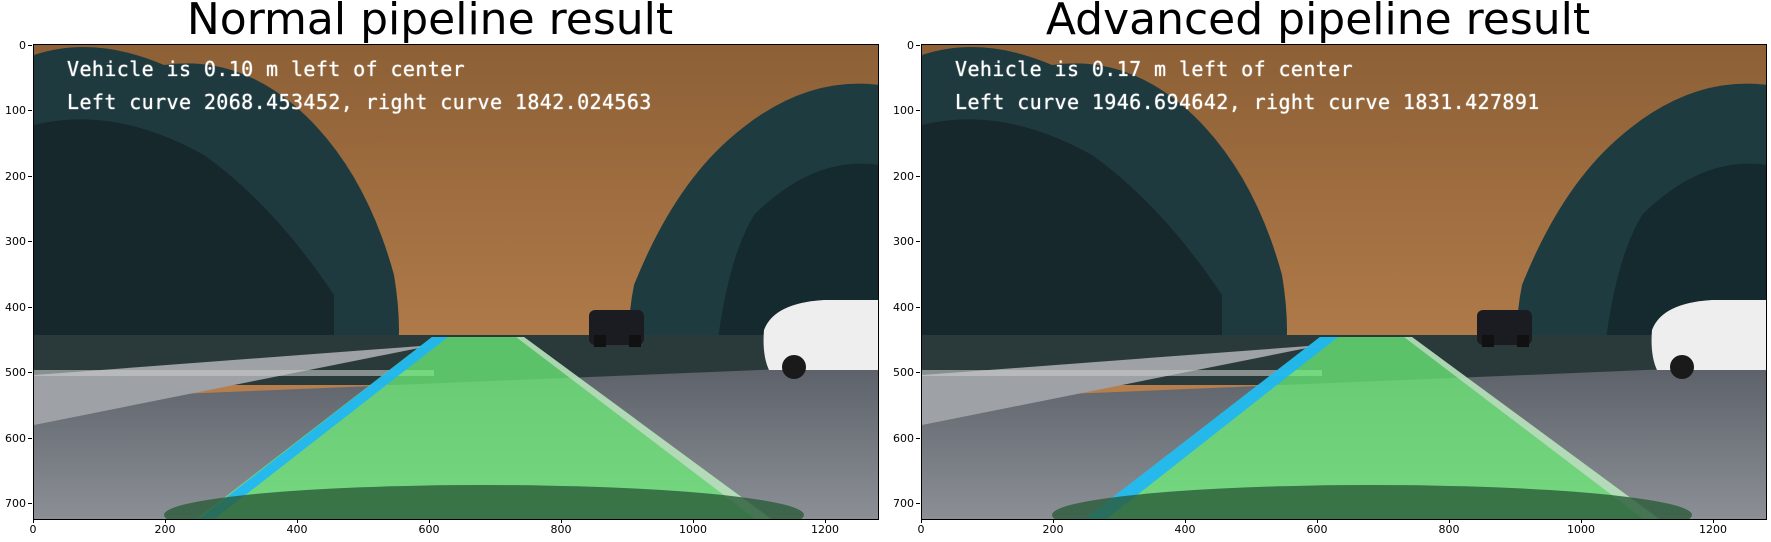  Describe the element at coordinates (430, 22) in the screenshot. I see `panel-title: Normal pipeline result` at that location.